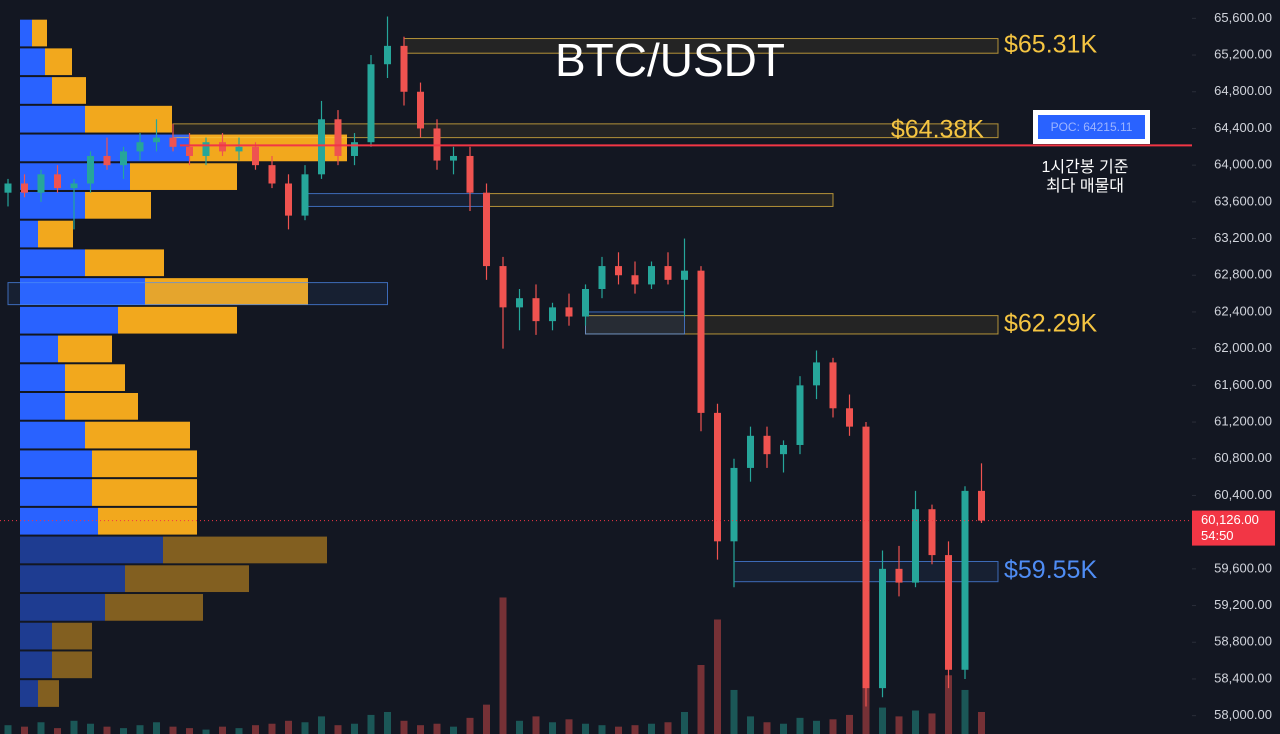 Image resolution: width=1280 pixels, height=734 pixels. I want to click on y-tick-label: 58,400.00, so click(1243, 677).